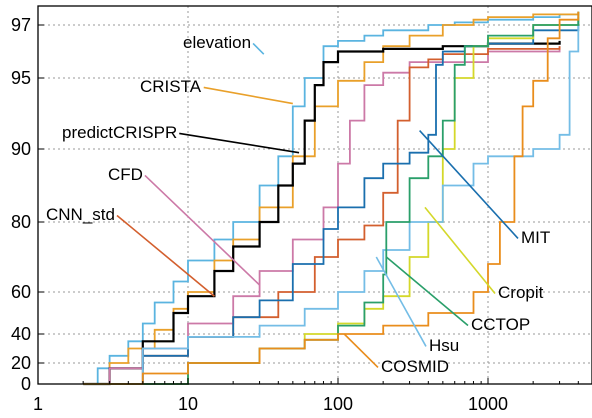 This screenshot has height=418, width=592. What do you see at coordinates (21, 334) in the screenshot?
I see `y-tick-label: 40` at bounding box center [21, 334].